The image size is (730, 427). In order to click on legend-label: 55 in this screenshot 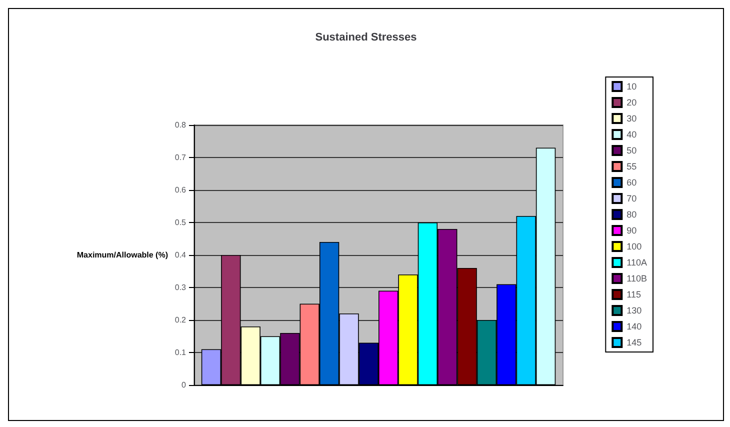, I will do `click(631, 167)`.